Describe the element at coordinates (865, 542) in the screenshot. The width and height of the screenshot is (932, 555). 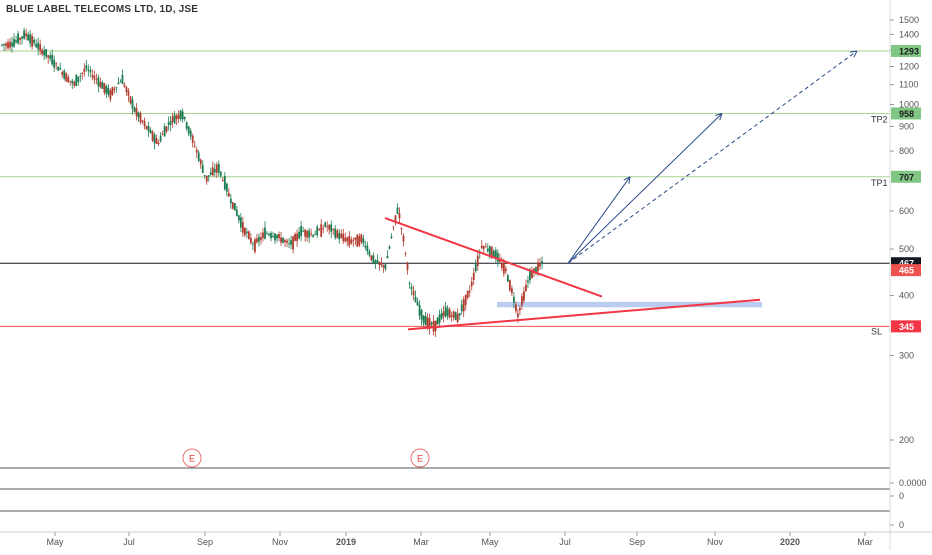
I see `x-tick-label: Mar` at that location.